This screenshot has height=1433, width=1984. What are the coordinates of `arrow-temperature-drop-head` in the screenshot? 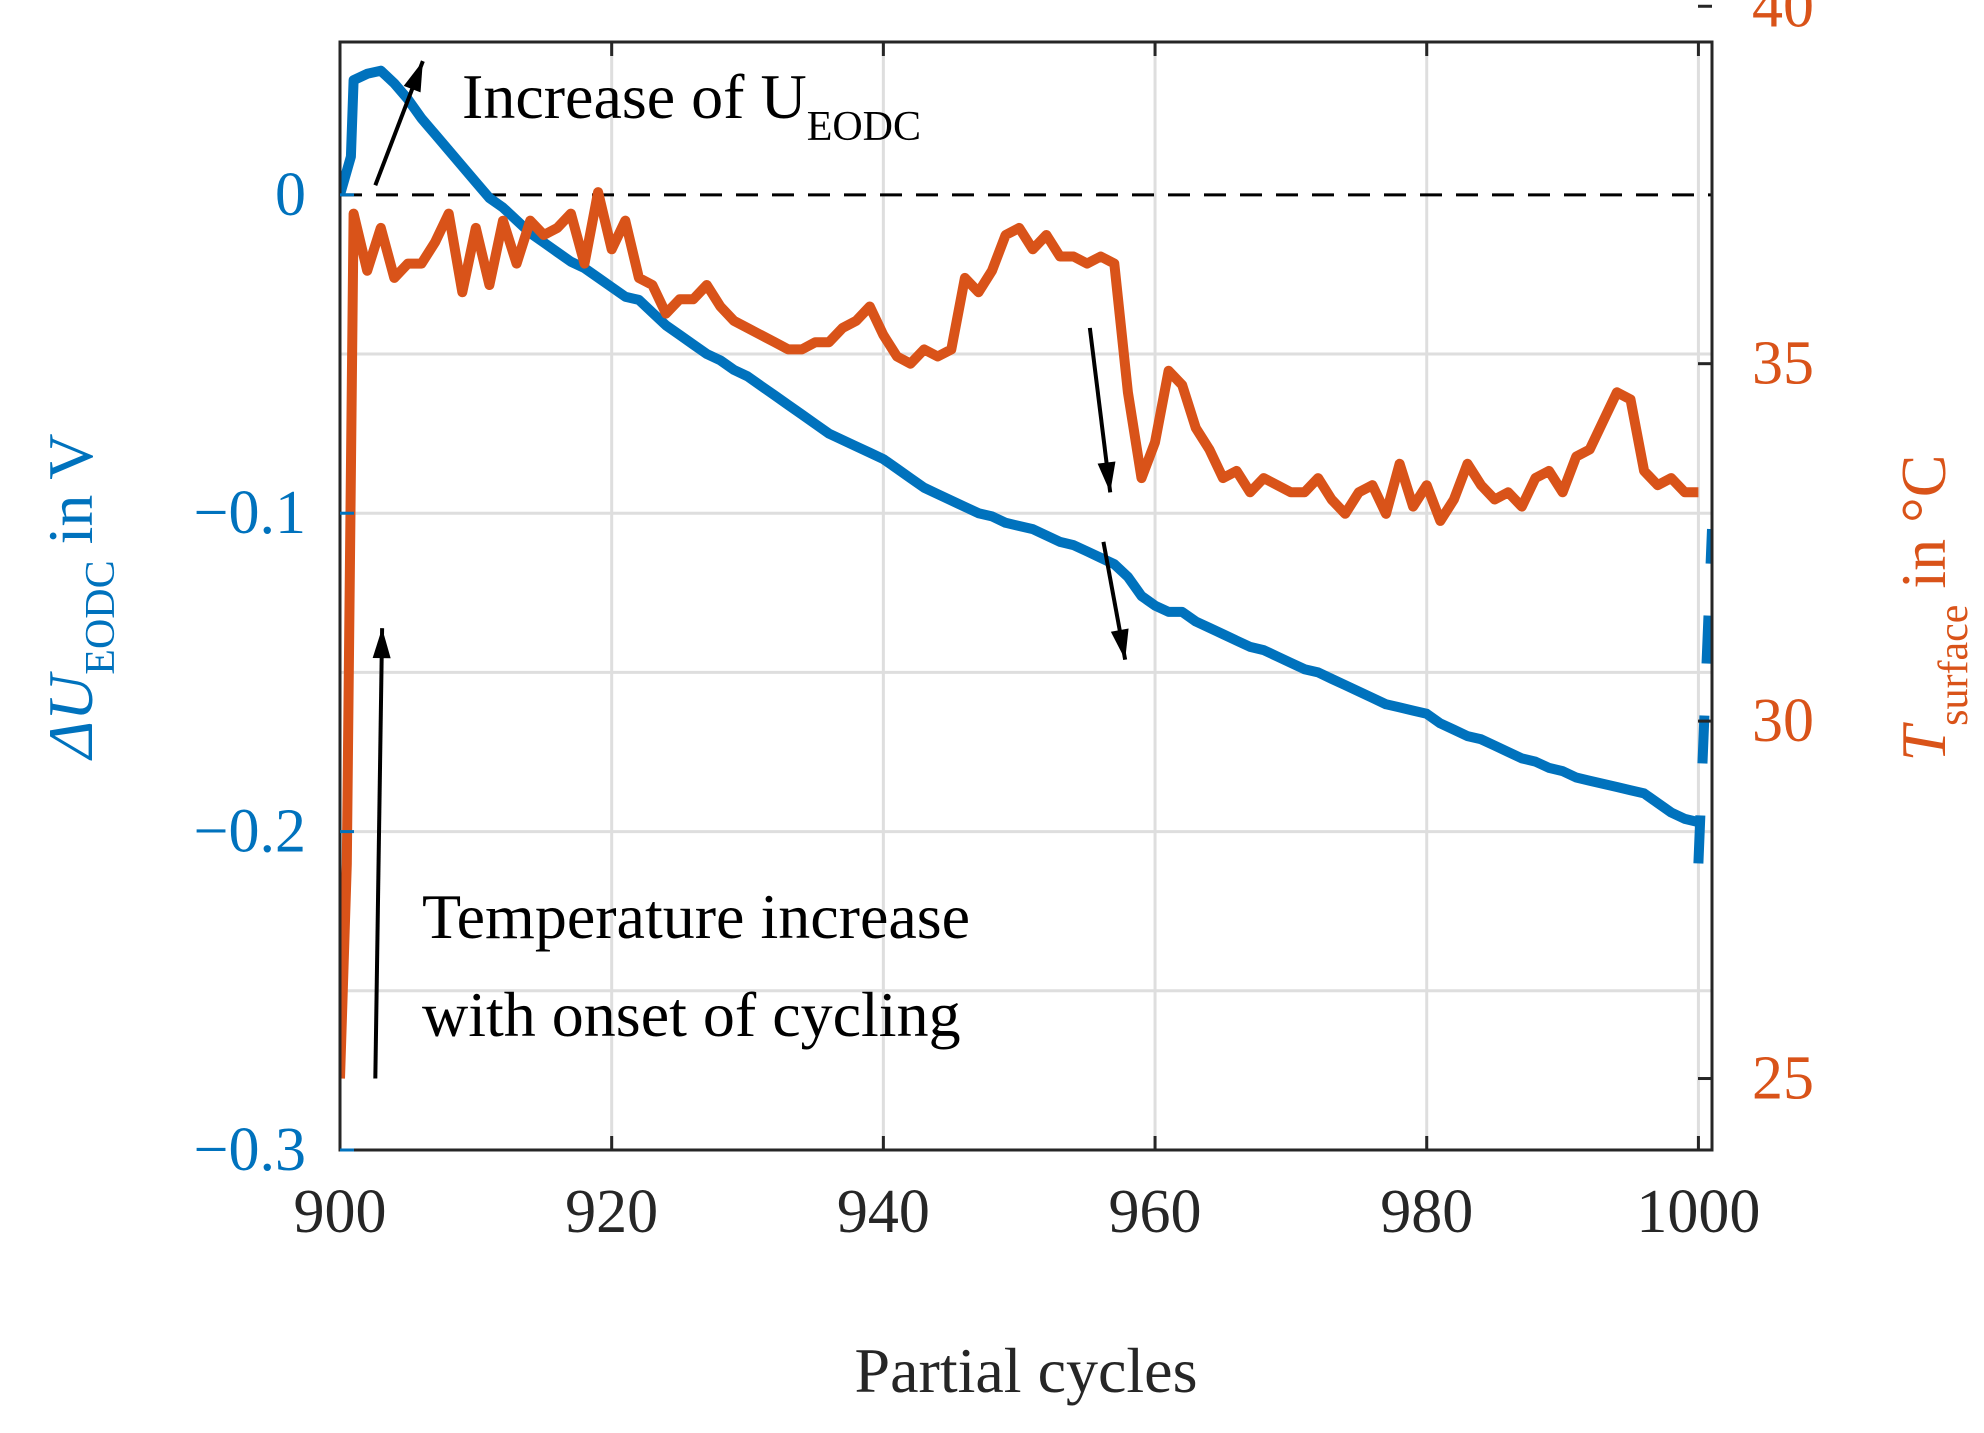 It's located at (1106, 477).